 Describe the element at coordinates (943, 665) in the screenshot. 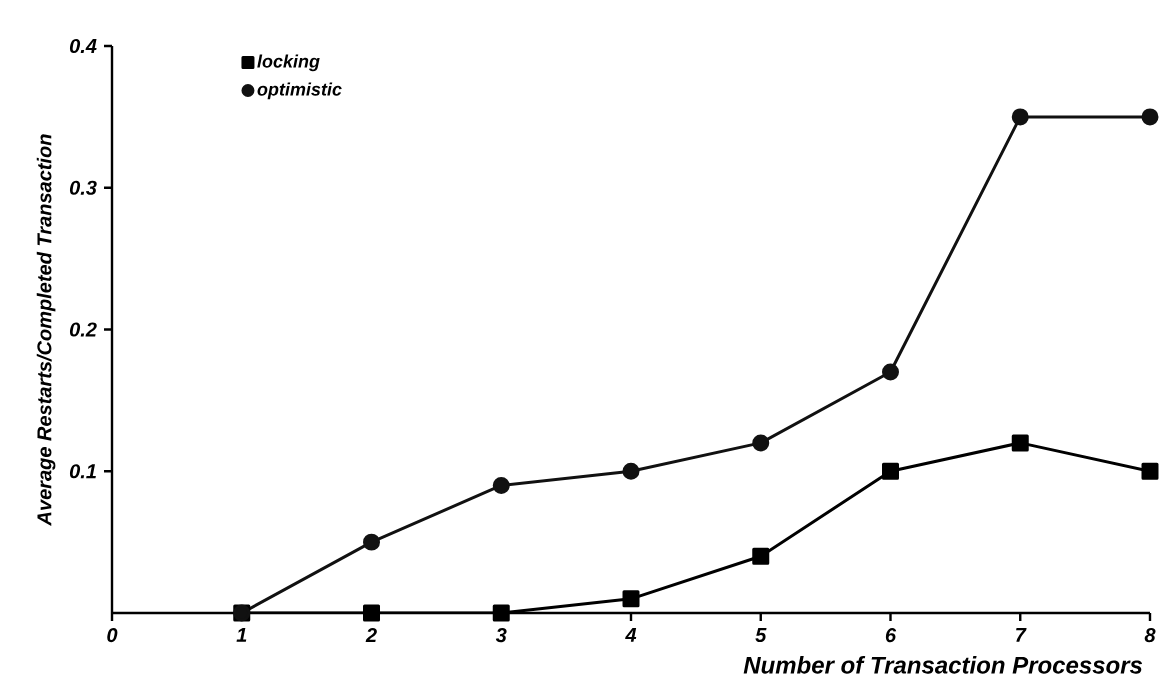

I see `x-axis-title: Number of Transaction Processors` at that location.